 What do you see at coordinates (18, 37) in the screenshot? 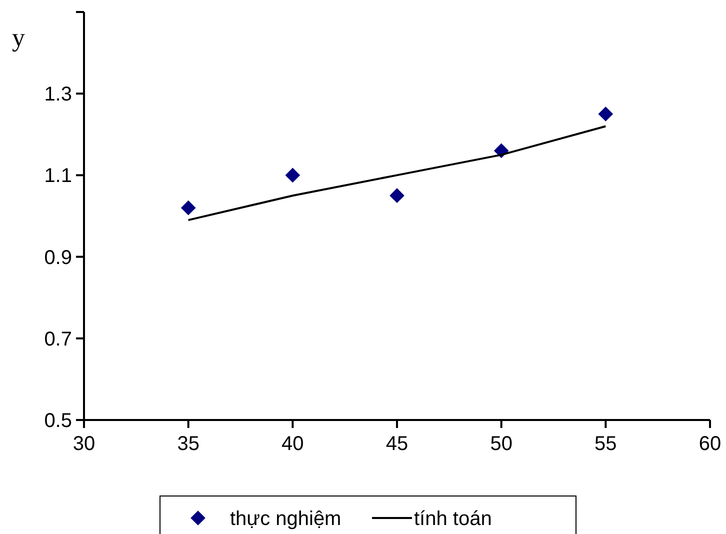
I see `y-axis-title: y` at bounding box center [18, 37].